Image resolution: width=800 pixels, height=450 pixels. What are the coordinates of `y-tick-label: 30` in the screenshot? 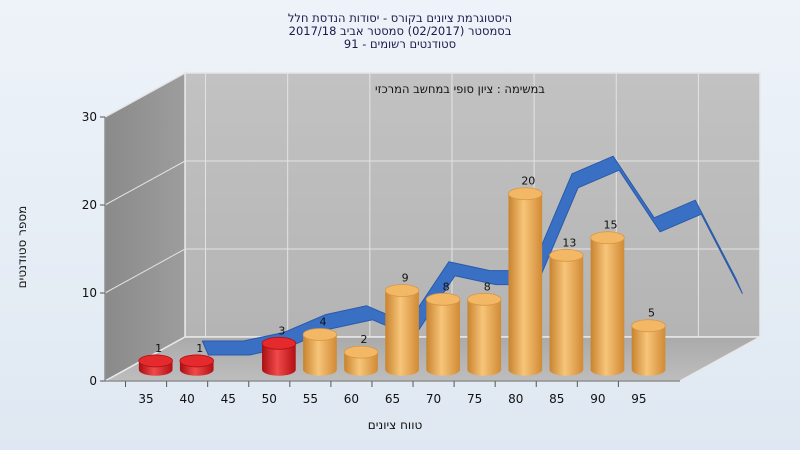 It's located at (89, 117).